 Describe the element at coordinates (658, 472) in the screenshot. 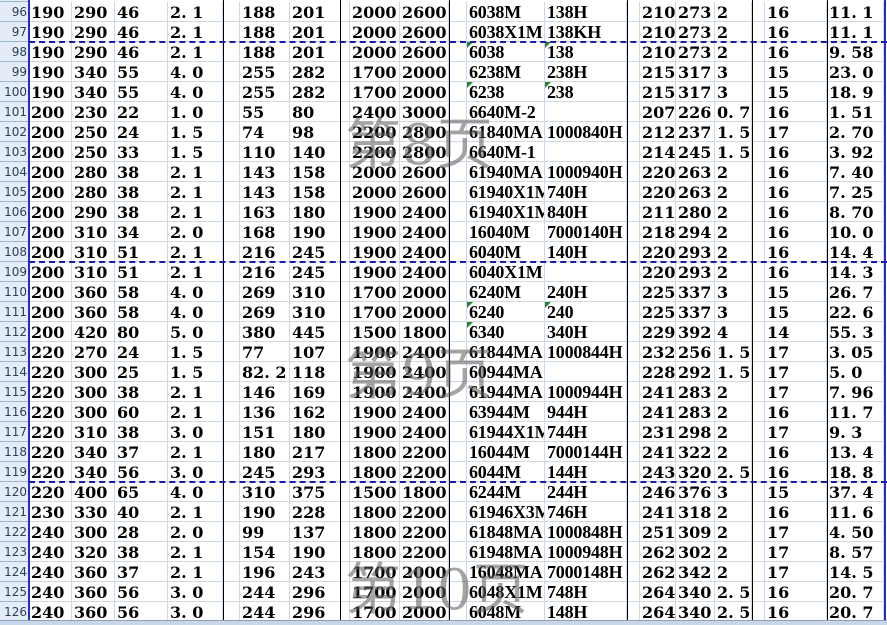

I see `table-cell: 243` at that location.